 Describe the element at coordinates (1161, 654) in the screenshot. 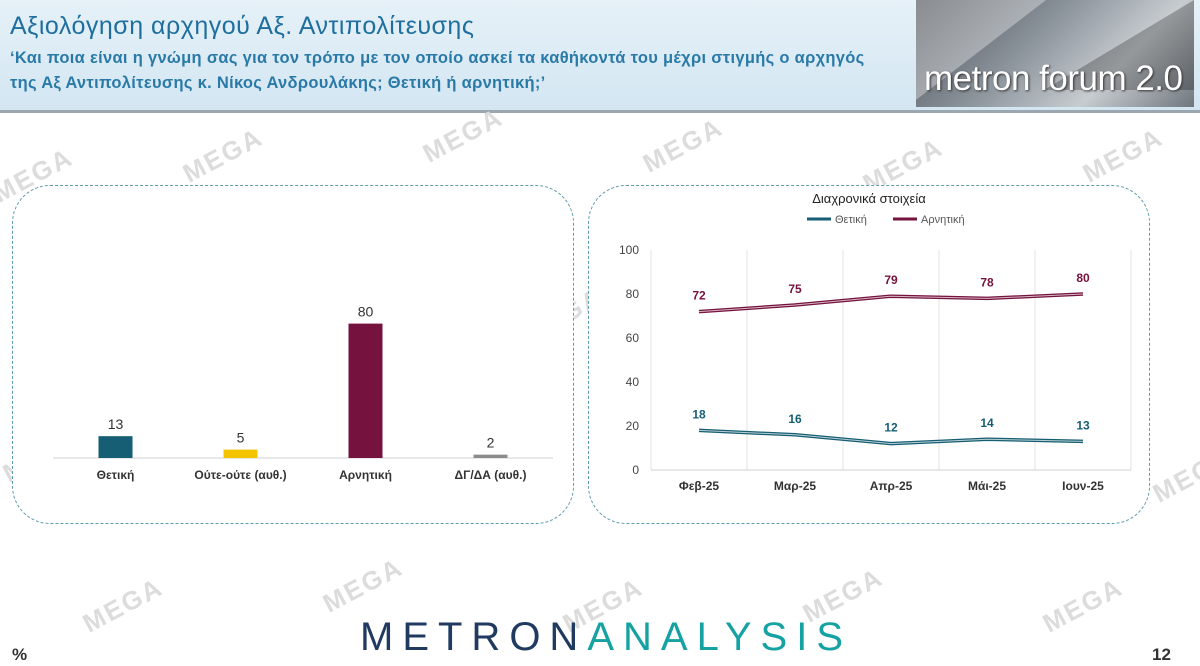

I see `page-number: 12` at that location.